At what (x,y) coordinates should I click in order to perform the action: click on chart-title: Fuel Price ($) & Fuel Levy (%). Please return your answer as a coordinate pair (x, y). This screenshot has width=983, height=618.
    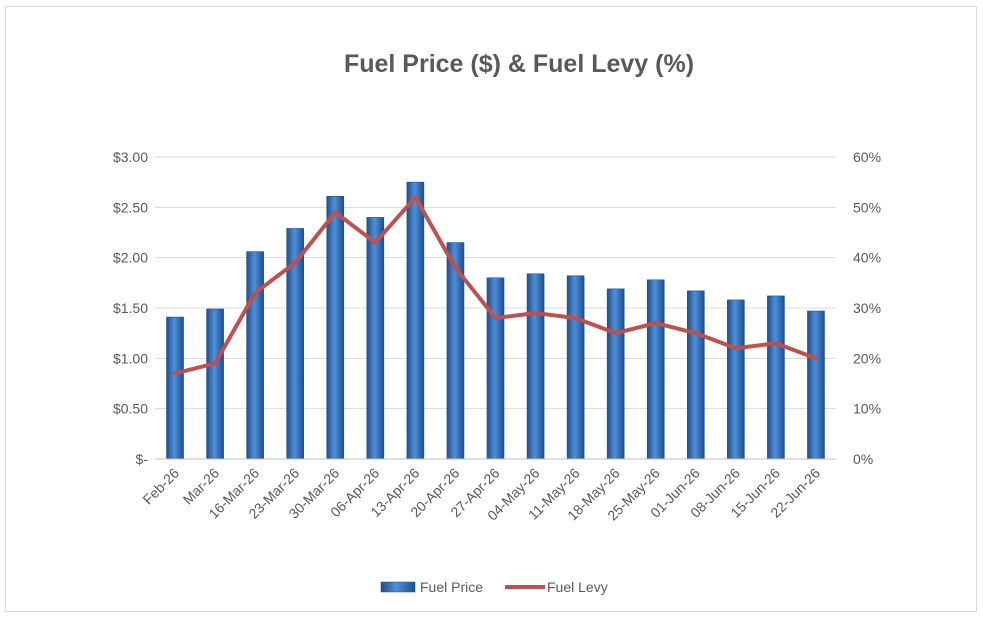
    Looking at the image, I should click on (519, 64).